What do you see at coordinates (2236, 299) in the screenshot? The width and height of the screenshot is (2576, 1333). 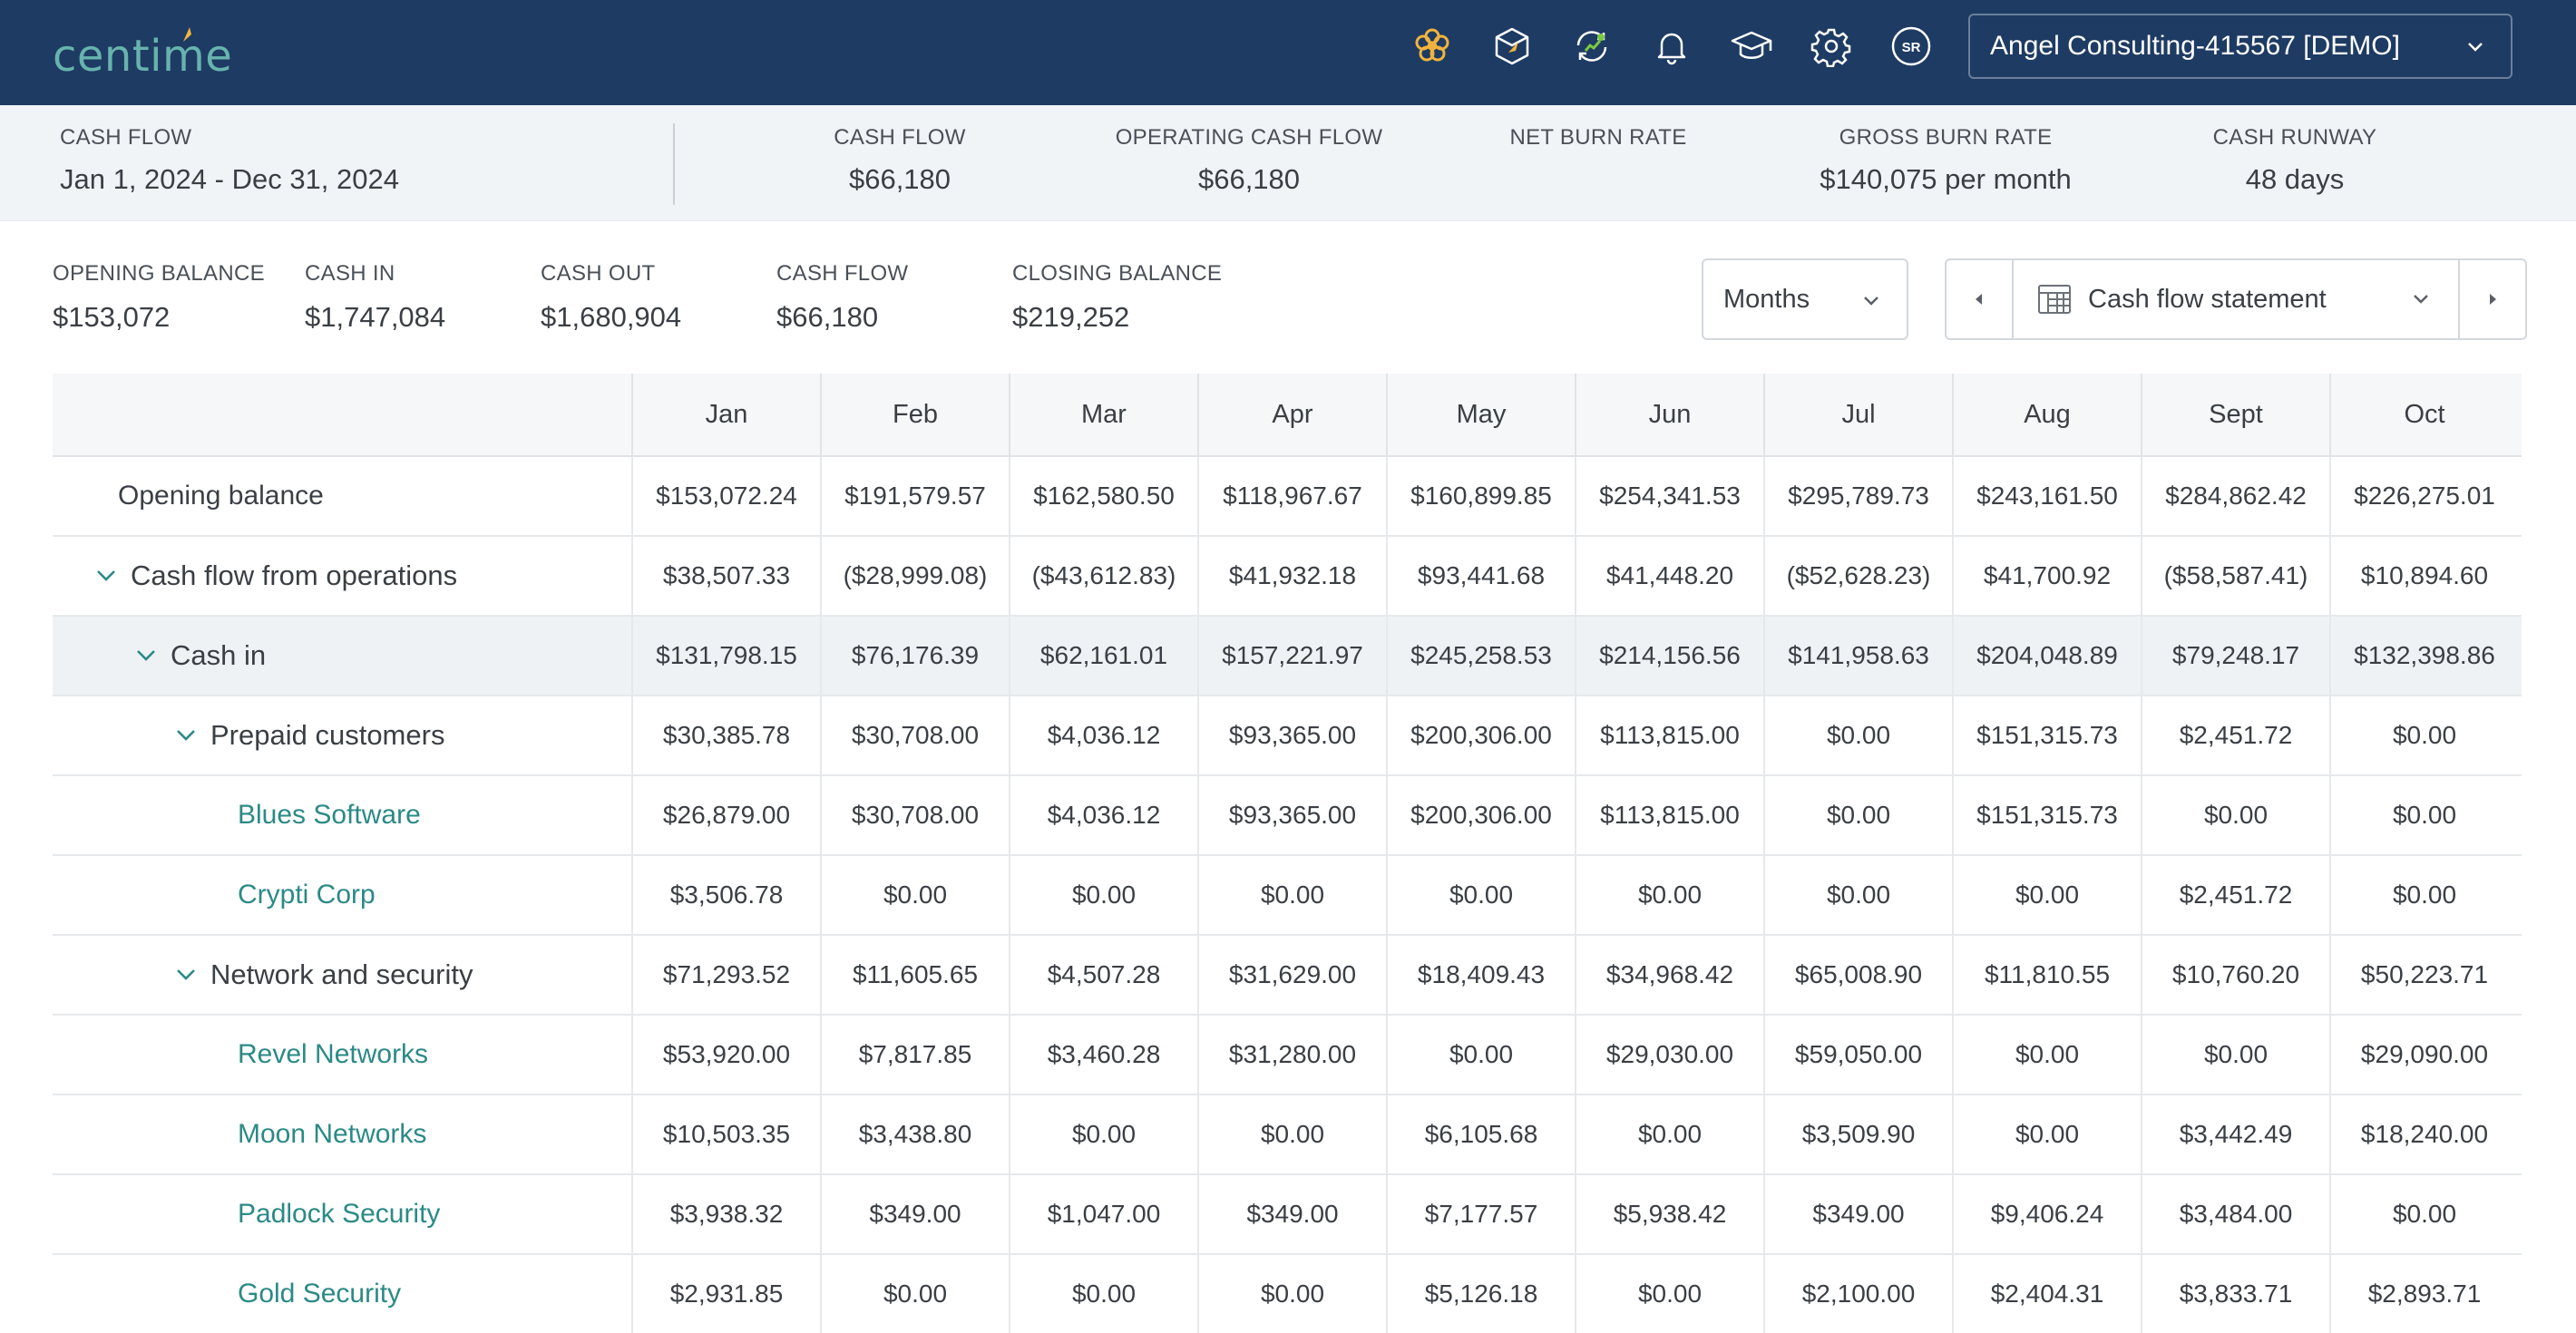 I see `report-type-select: Cash flow statement` at bounding box center [2236, 299].